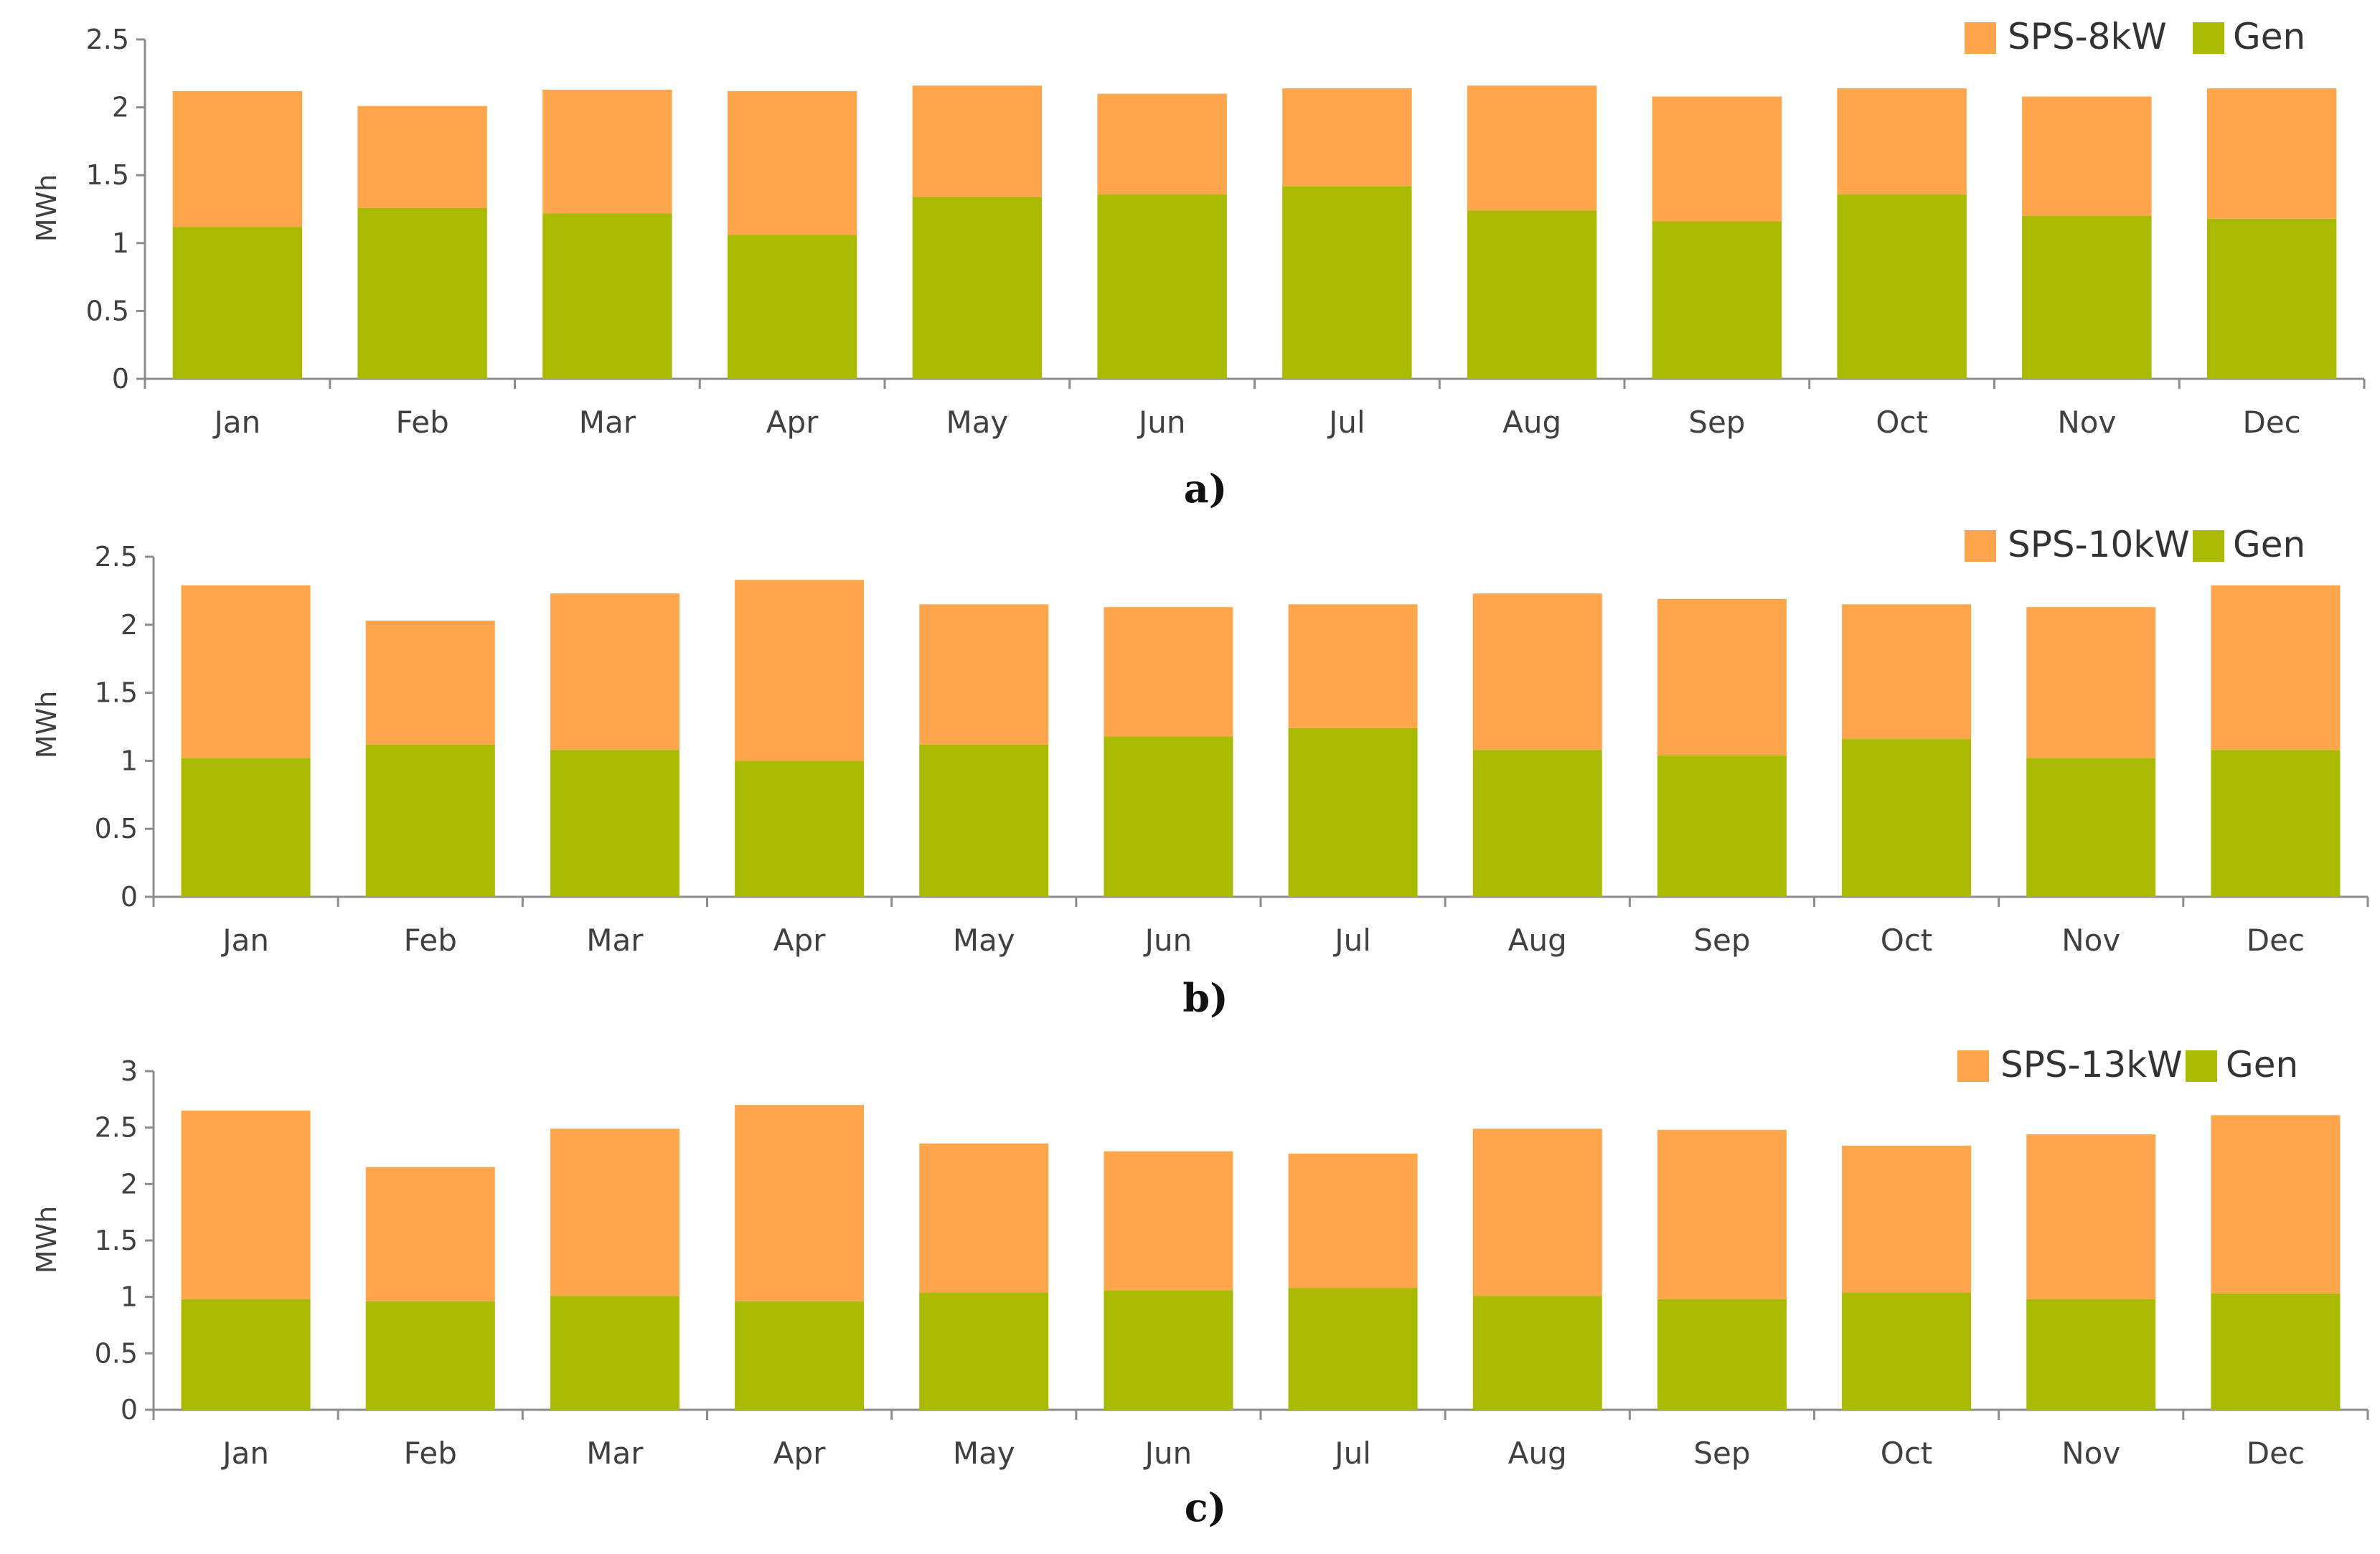  What do you see at coordinates (977, 422) in the screenshot?
I see `x-tick-label: May` at bounding box center [977, 422].